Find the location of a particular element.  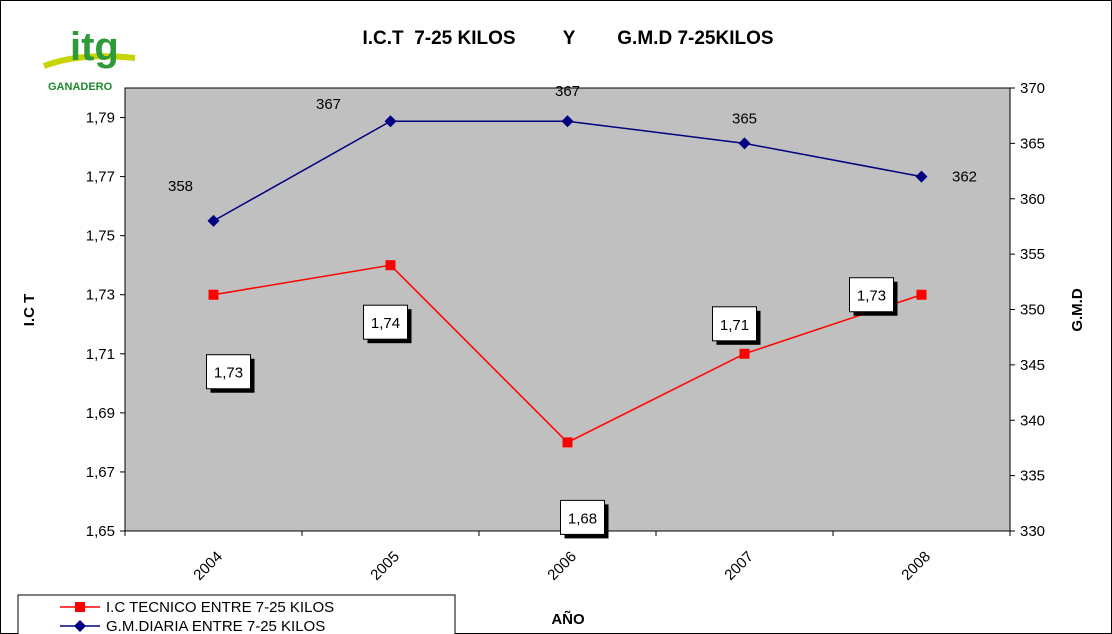

x-axis-title: AÑO is located at coordinates (568, 619).